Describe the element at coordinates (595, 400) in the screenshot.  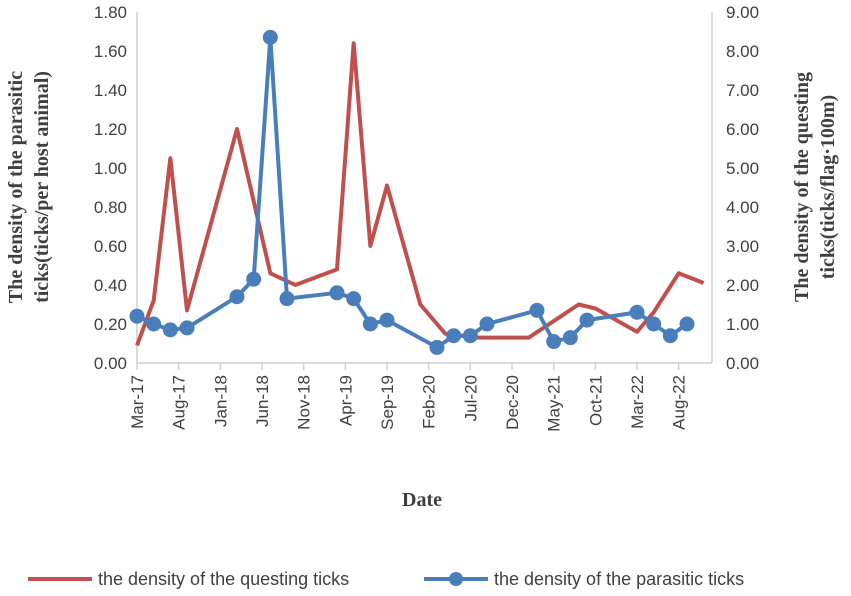
I see `x-tick-label: Oct-21` at that location.